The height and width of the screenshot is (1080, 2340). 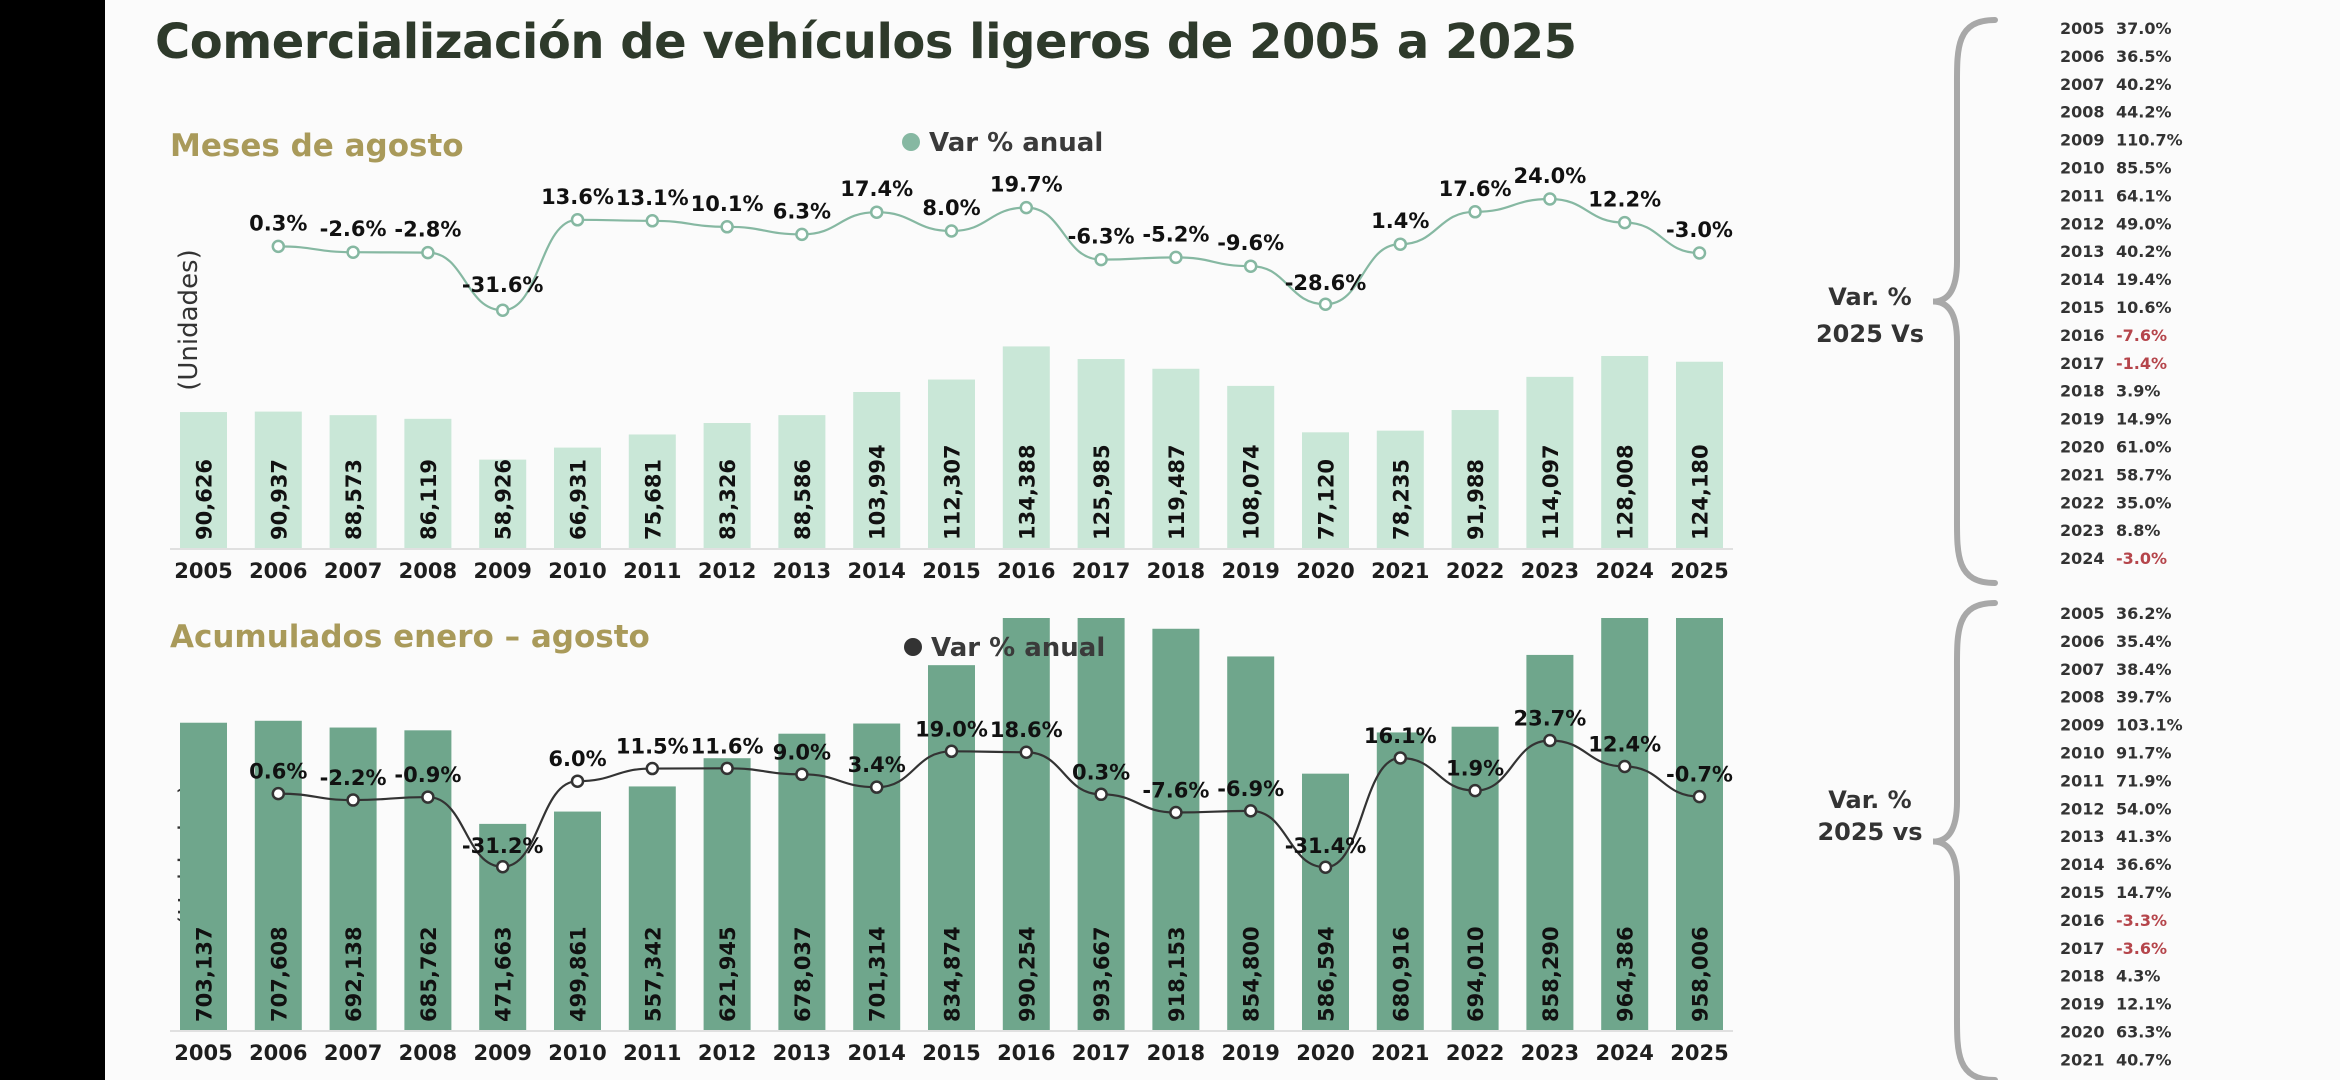 I want to click on bottom-var-label: 11.5%, so click(x=652, y=747).